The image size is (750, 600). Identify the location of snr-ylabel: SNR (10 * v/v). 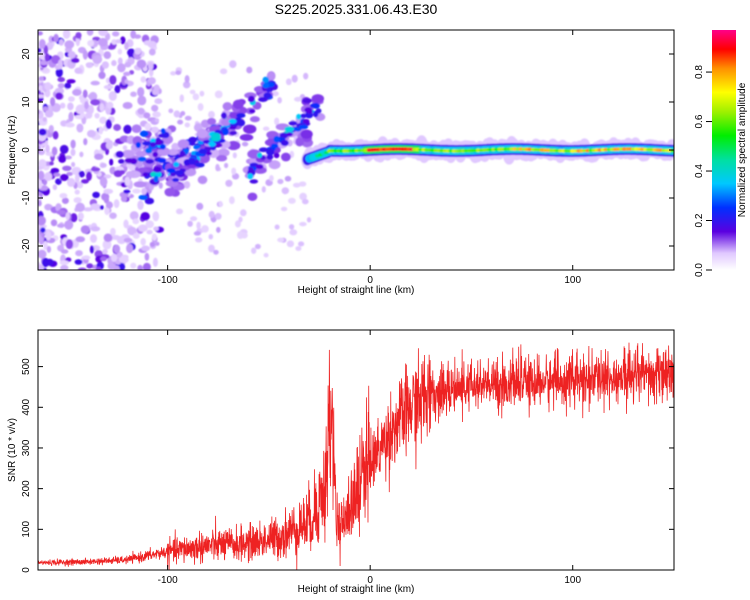
(12, 450).